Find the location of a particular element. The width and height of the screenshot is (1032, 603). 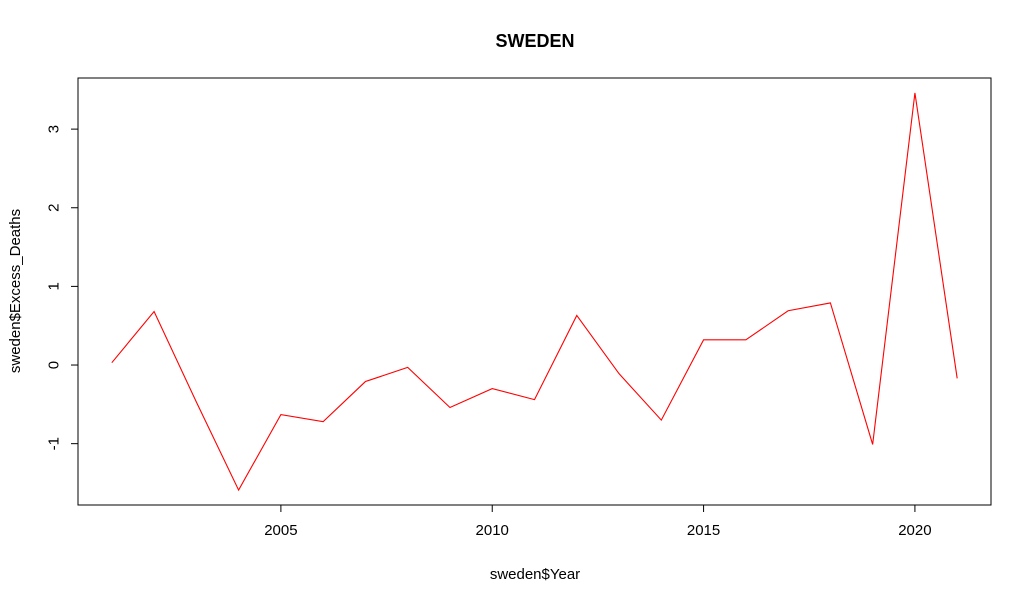

x-axis: 2005 2010 2015 2020 is located at coordinates (598, 521).